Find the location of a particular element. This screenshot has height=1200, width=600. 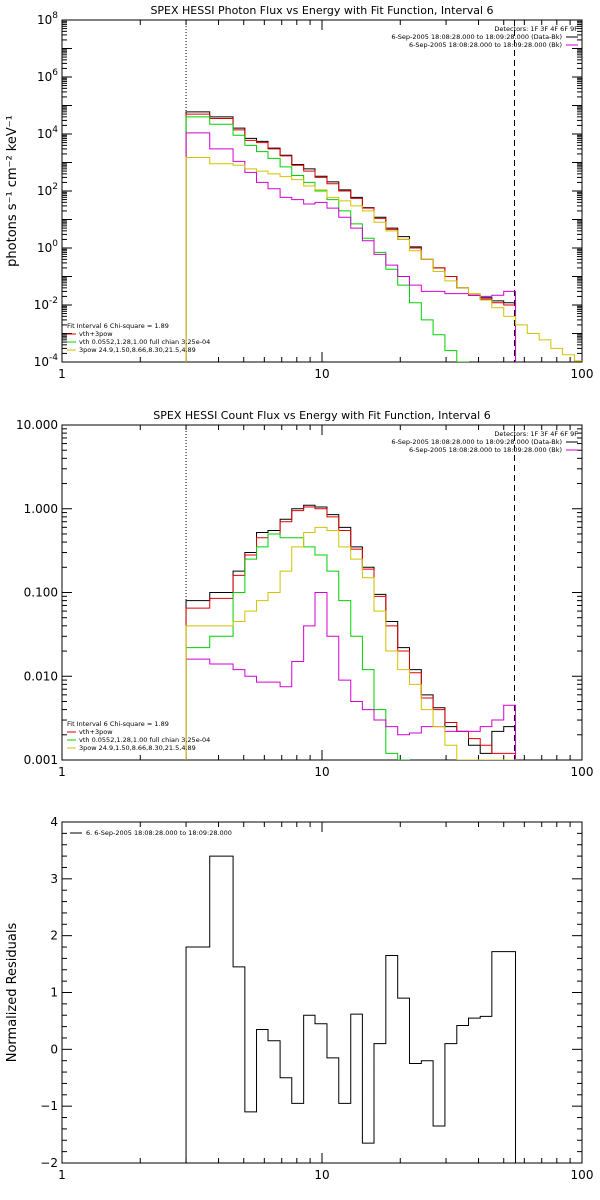

y-tick-label: 10⁶ is located at coordinates (47, 76).